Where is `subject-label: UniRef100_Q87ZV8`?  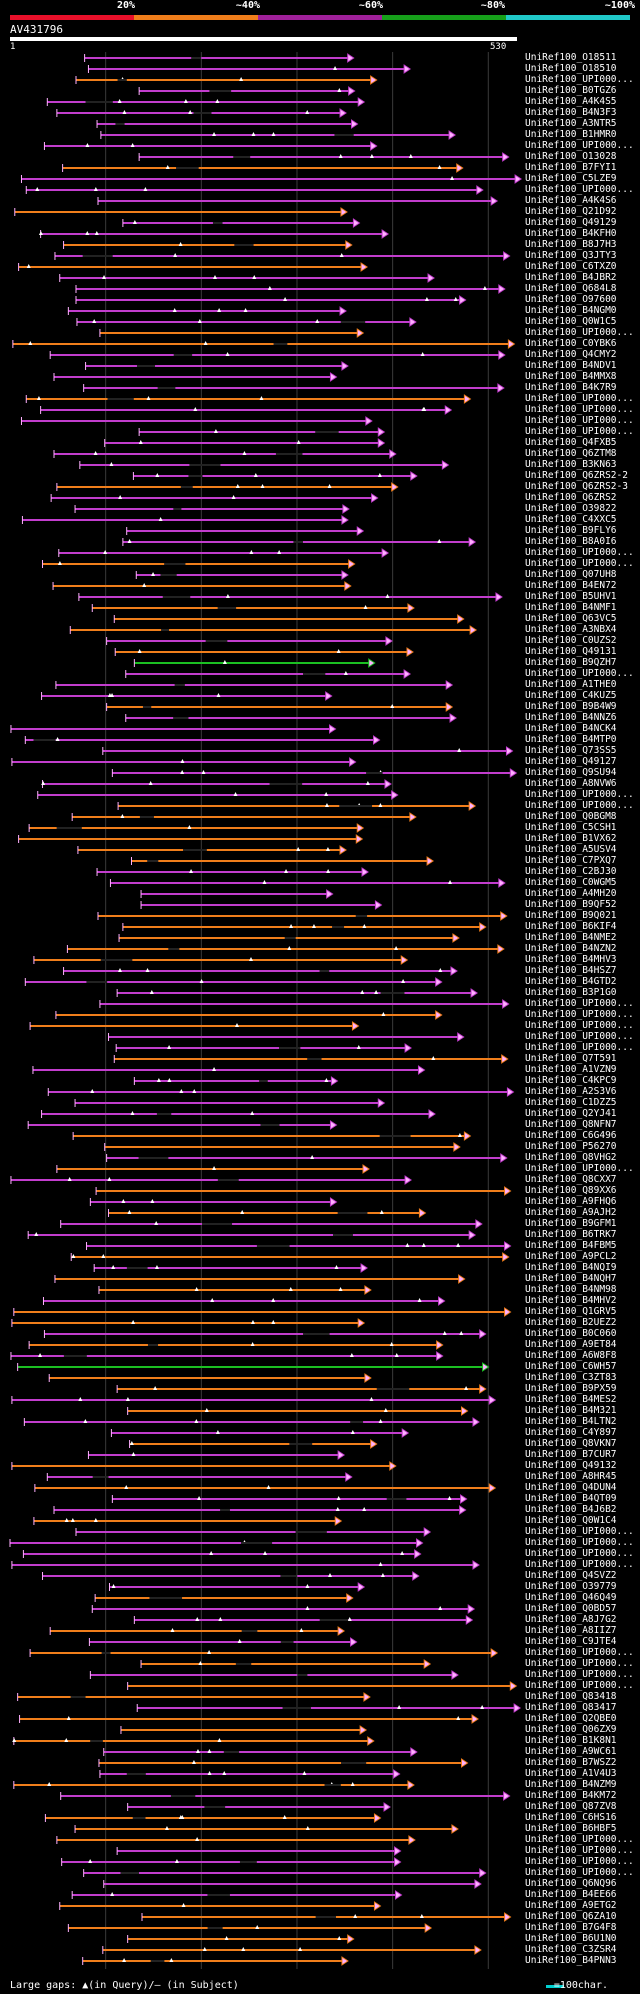 subject-label: UniRef100_Q87ZV8 is located at coordinates (571, 1806).